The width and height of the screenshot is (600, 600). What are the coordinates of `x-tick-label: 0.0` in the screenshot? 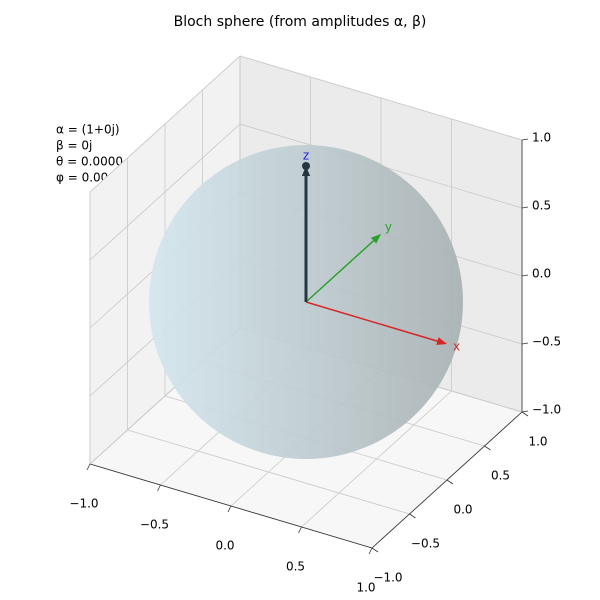 It's located at (224, 546).